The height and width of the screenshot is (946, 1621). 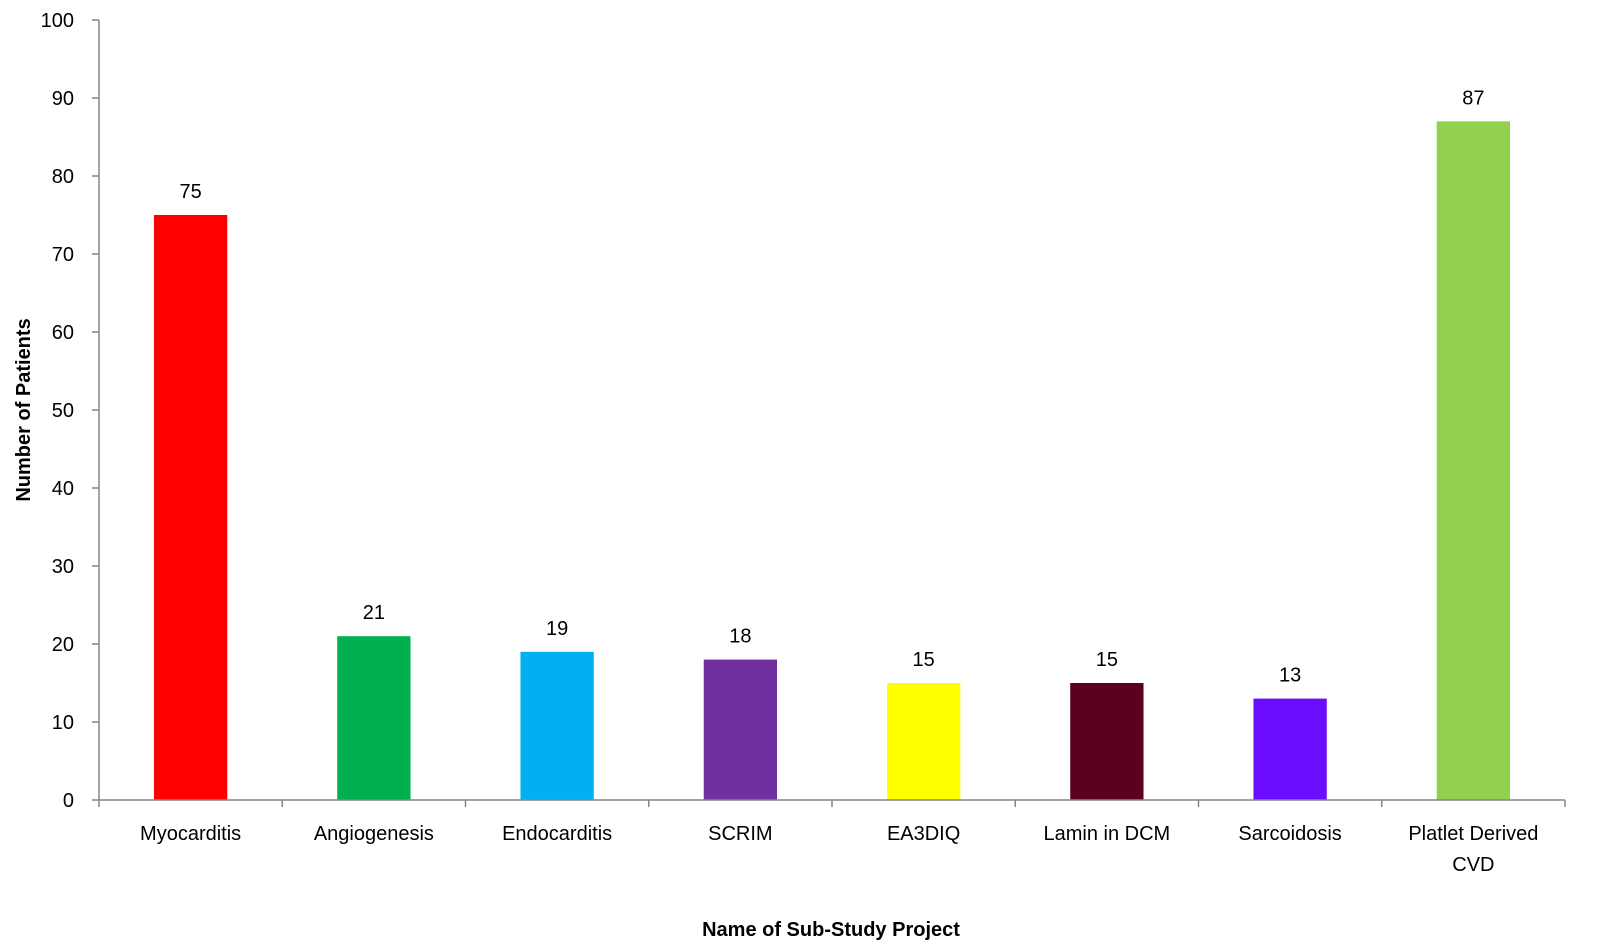 I want to click on x-tick-label: Platlet Derived, so click(x=1473, y=834).